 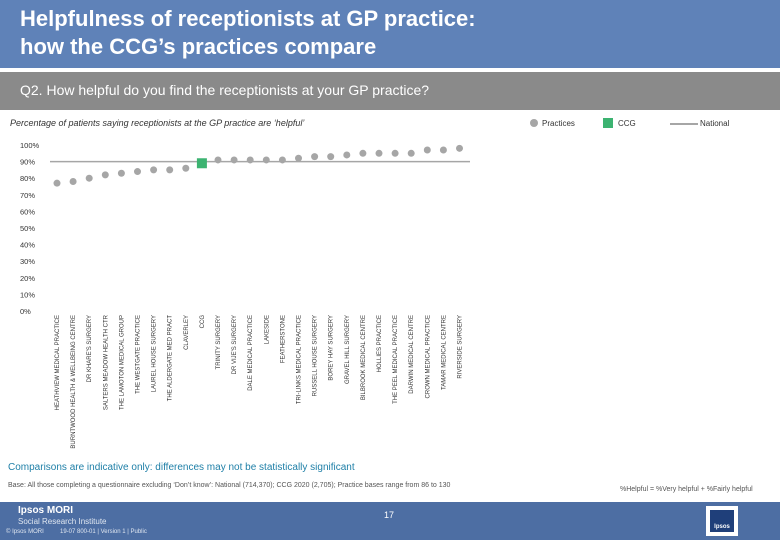 What do you see at coordinates (27, 228) in the screenshot?
I see `y-tick-label: 50%` at bounding box center [27, 228].